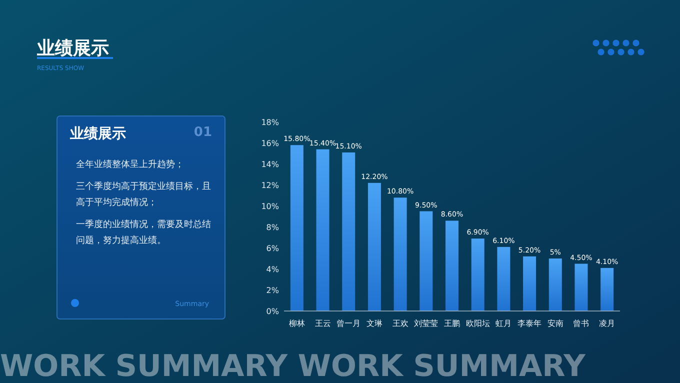 The image size is (680, 383). What do you see at coordinates (581, 323) in the screenshot?
I see `x-tick-label: 曾书` at bounding box center [581, 323].